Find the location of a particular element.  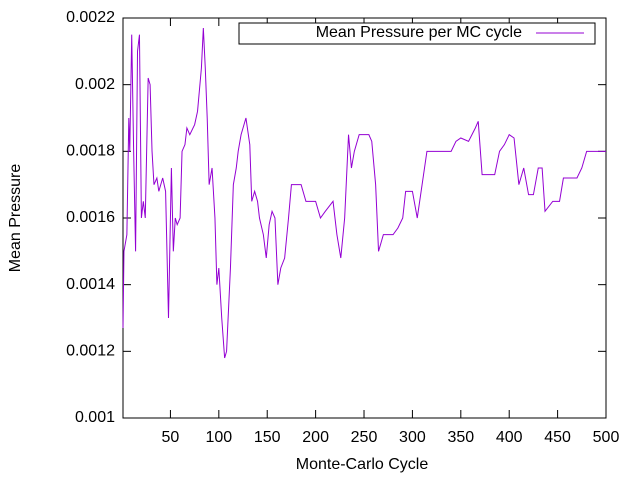

x-tick-label: 50 is located at coordinates (171, 437).